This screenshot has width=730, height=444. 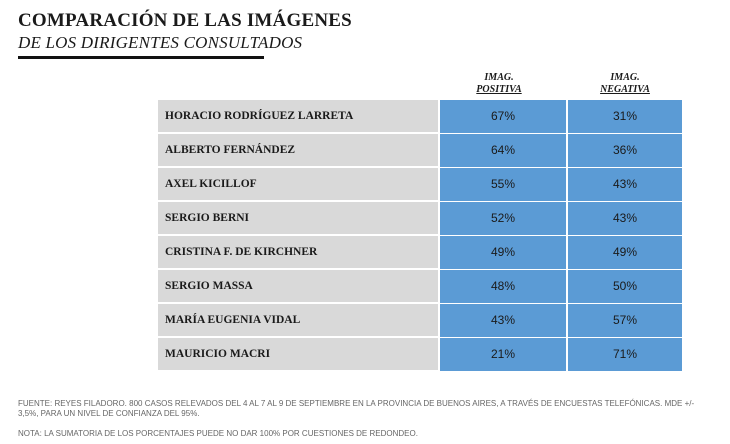 I want to click on positive-value: 52%, so click(x=503, y=219).